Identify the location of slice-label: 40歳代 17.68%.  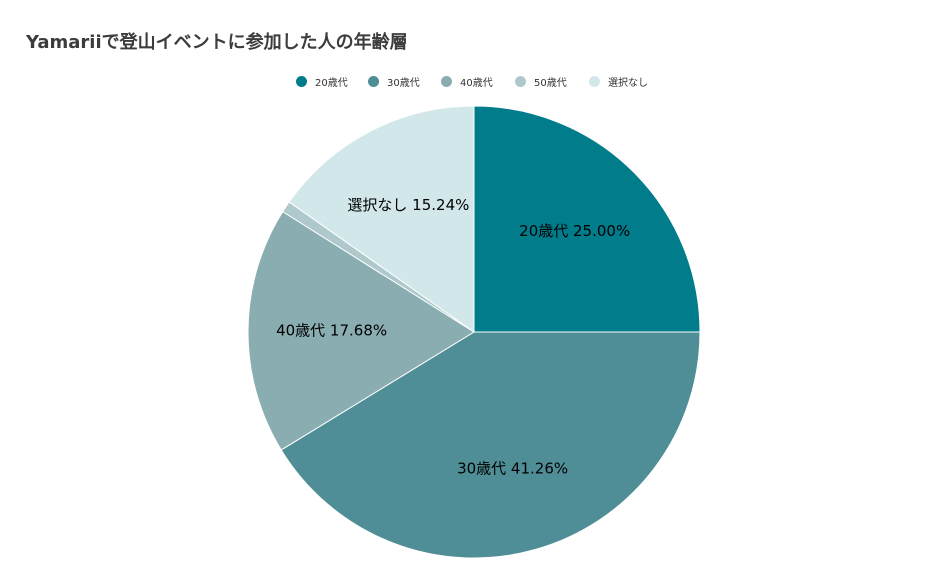
(331, 331).